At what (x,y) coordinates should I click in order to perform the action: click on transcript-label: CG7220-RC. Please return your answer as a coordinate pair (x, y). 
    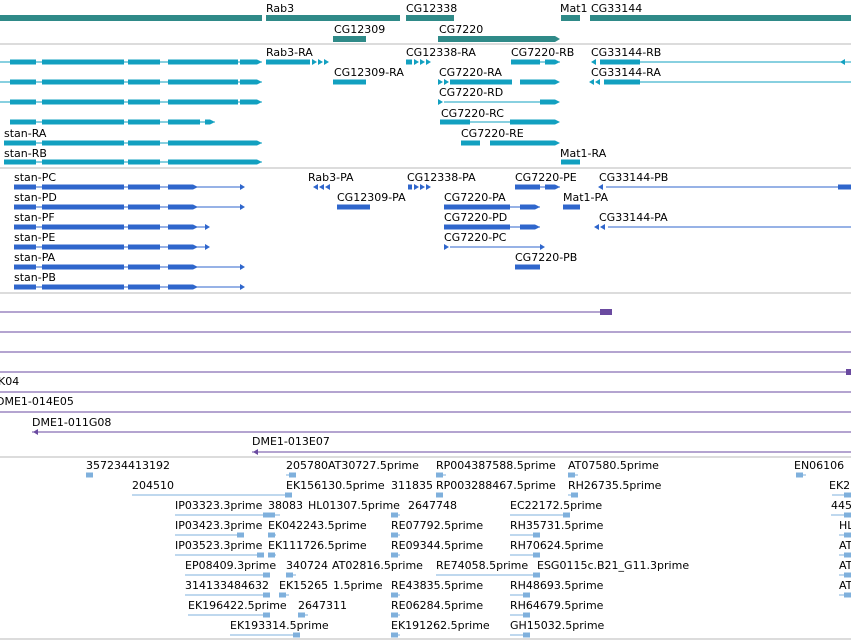
    Looking at the image, I should click on (472, 113).